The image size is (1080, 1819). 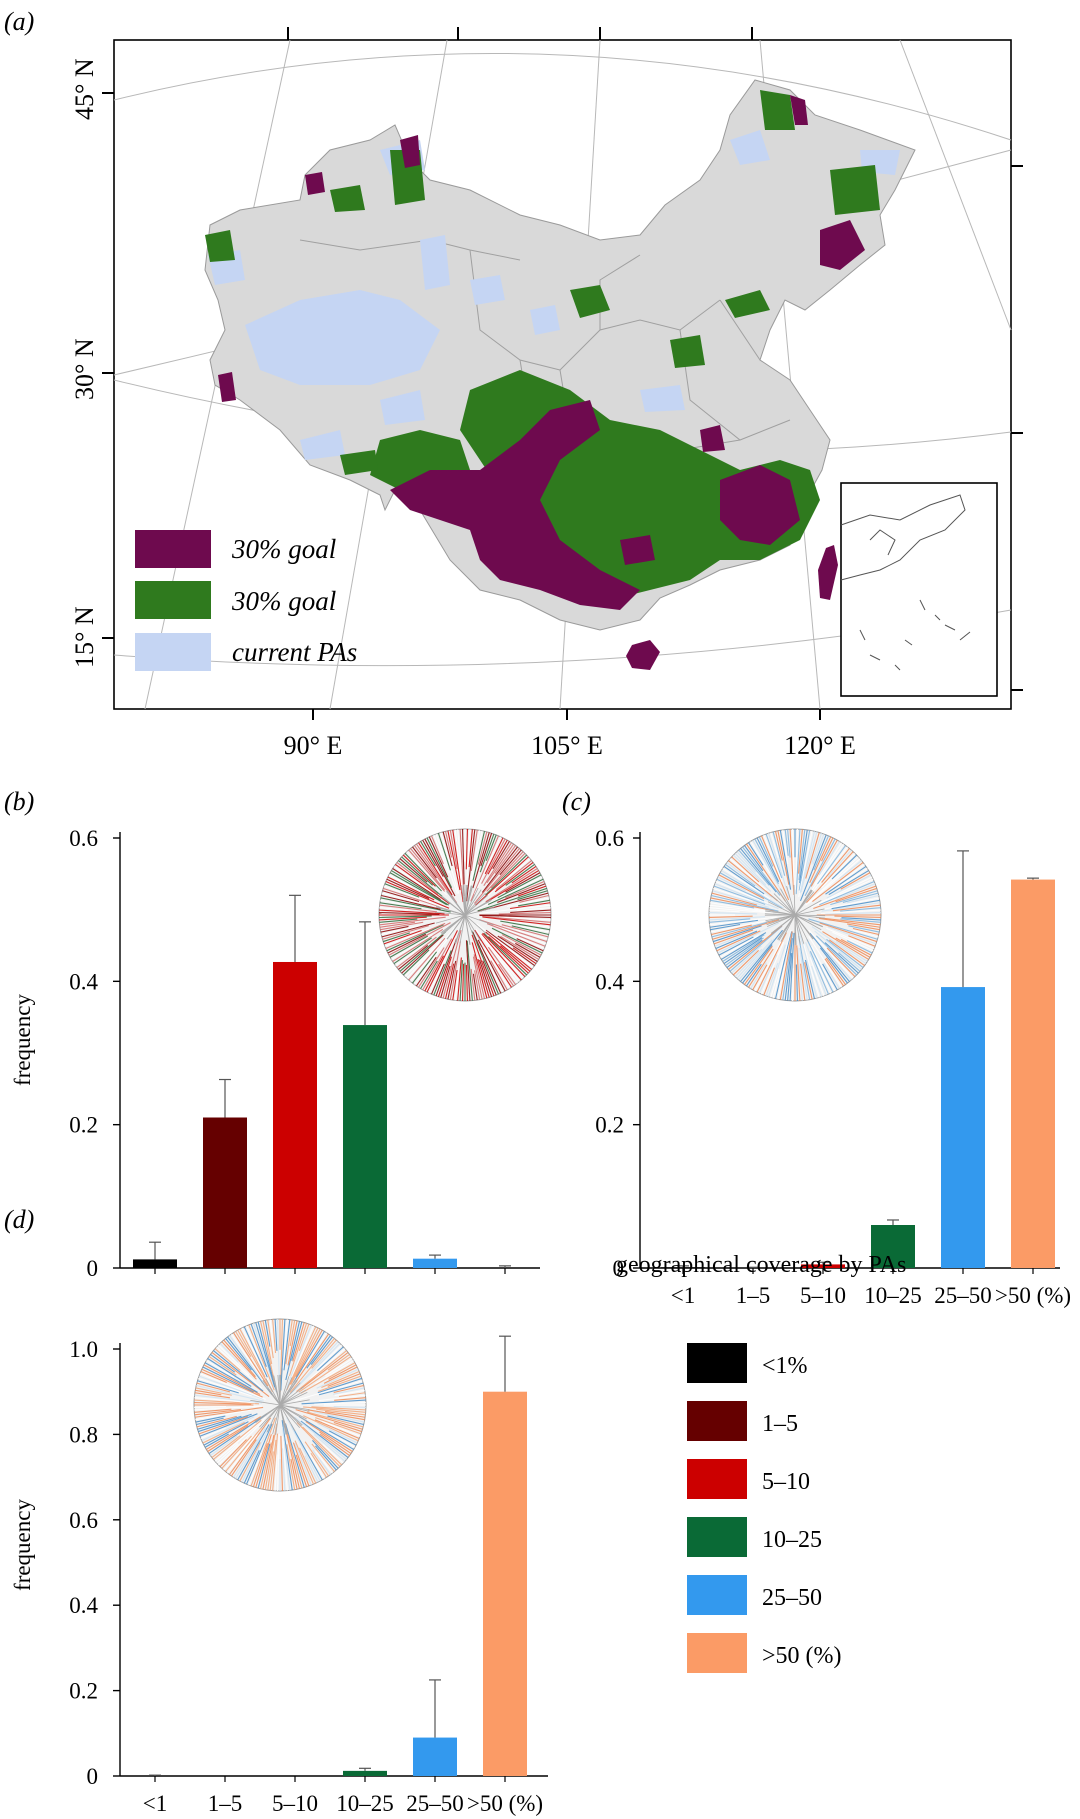 I want to click on map-legend-label-goal-purple: 30% goal, so click(x=283, y=549).